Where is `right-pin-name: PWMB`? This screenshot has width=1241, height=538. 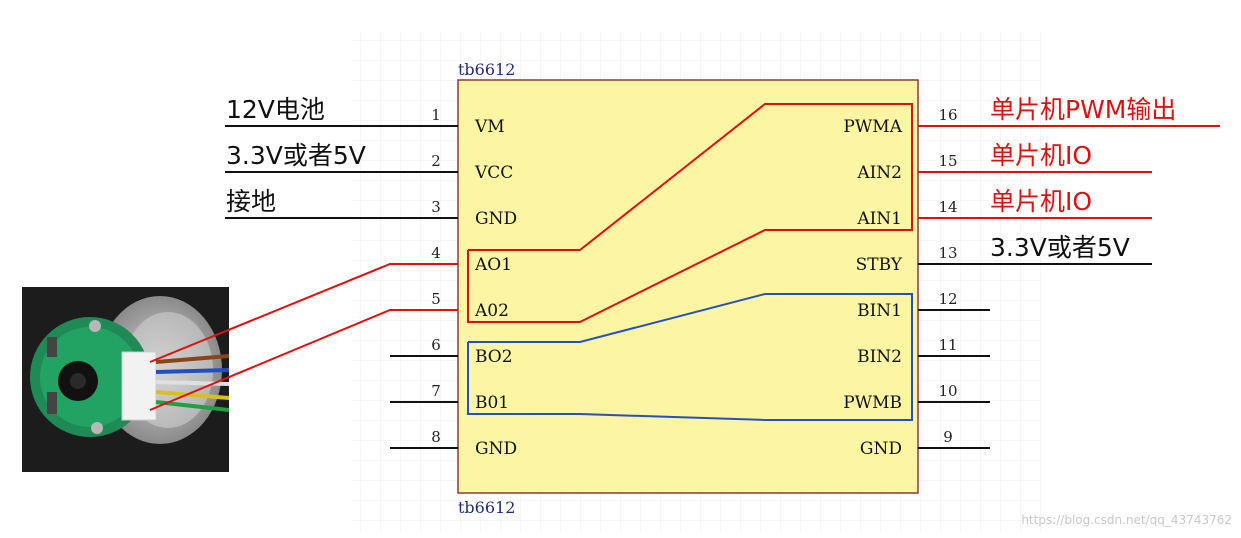
right-pin-name: PWMB is located at coordinates (872, 403).